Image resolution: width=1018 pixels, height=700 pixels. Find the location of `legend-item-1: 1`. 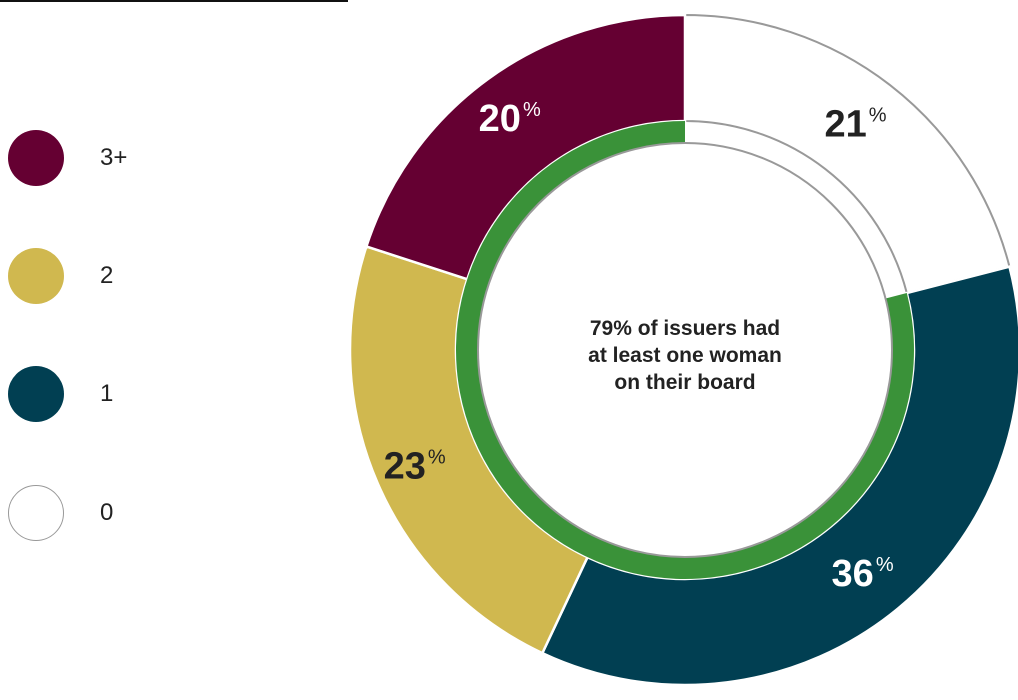

legend-item-1: 1 is located at coordinates (98, 394).